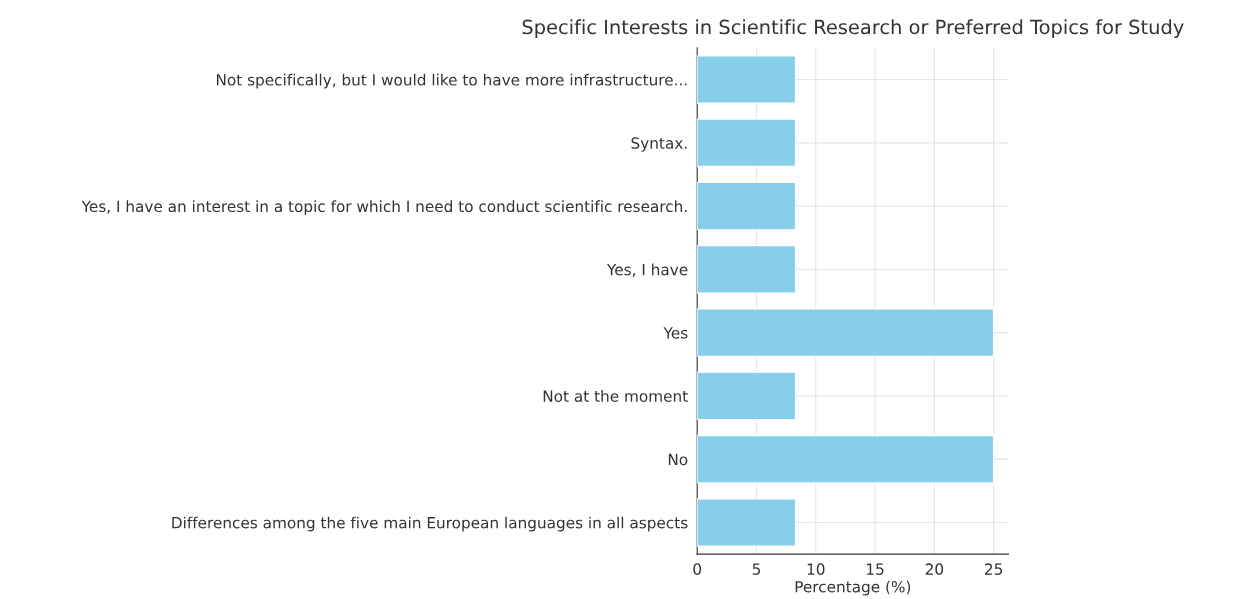 This screenshot has width=1245, height=599. What do you see at coordinates (647, 270) in the screenshot?
I see `y-tick-label: Yes, I have` at bounding box center [647, 270].